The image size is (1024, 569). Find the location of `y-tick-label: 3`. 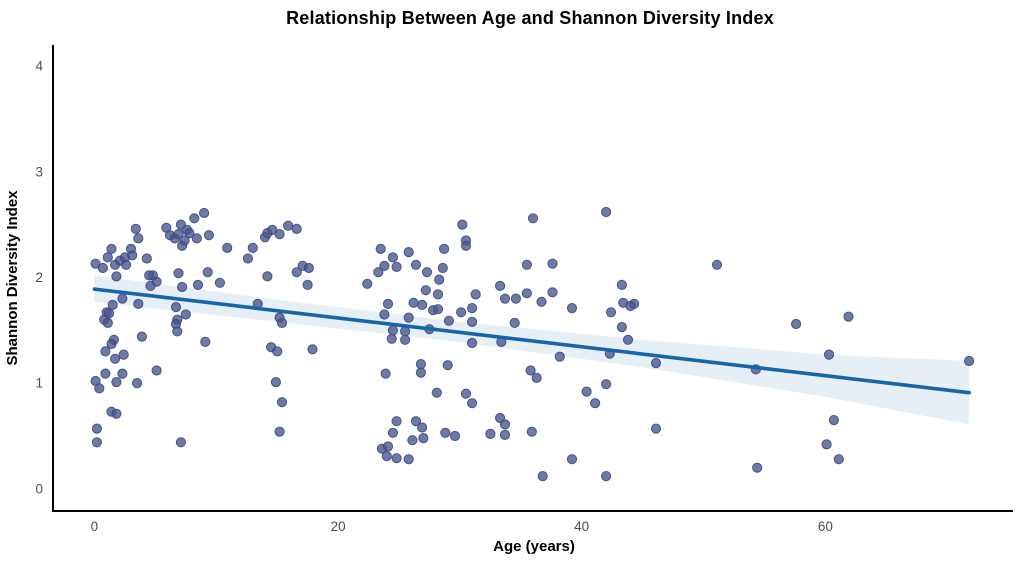

y-tick-label: 3 is located at coordinates (39, 171).